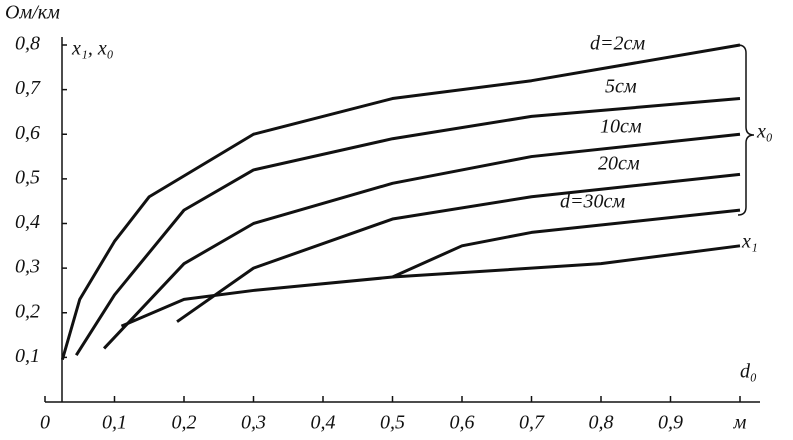  Describe the element at coordinates (670, 423) in the screenshot. I see `x-tick-label: 0,9` at that location.